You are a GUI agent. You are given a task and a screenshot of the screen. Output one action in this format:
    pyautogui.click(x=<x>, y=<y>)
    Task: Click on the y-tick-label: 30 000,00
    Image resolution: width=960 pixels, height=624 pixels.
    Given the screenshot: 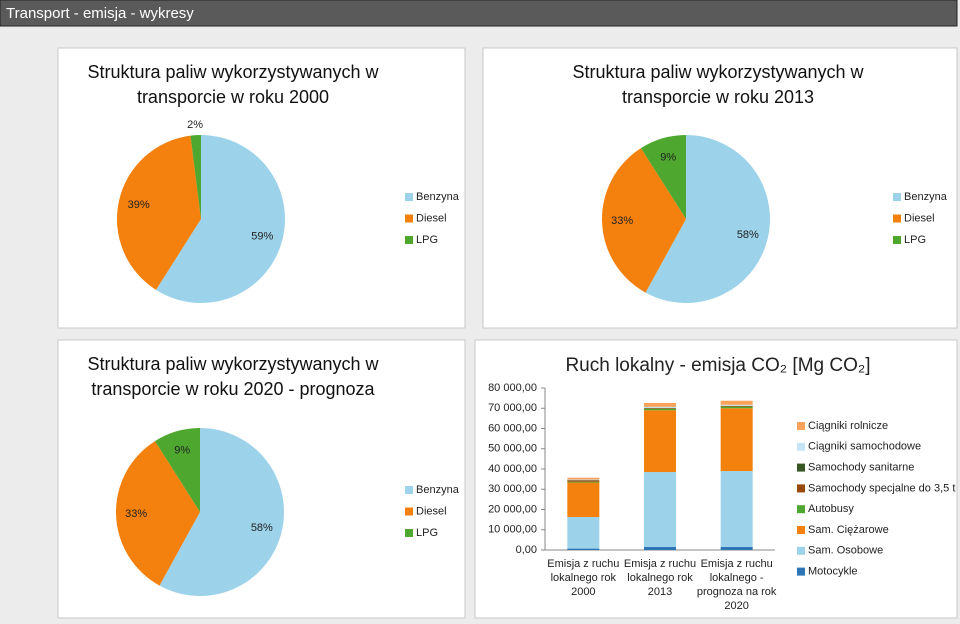 What is the action you would take?
    pyautogui.click(x=512, y=489)
    